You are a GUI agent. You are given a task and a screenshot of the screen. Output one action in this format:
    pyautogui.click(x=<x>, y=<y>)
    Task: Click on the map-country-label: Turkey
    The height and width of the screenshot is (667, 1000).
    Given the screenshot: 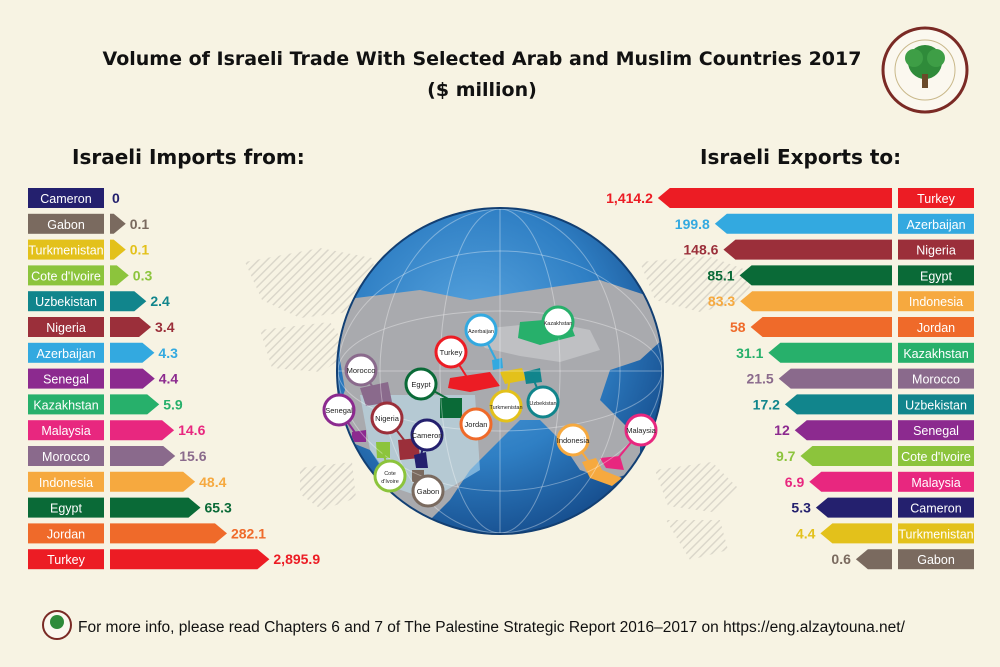 What is the action you would take?
    pyautogui.click(x=451, y=352)
    